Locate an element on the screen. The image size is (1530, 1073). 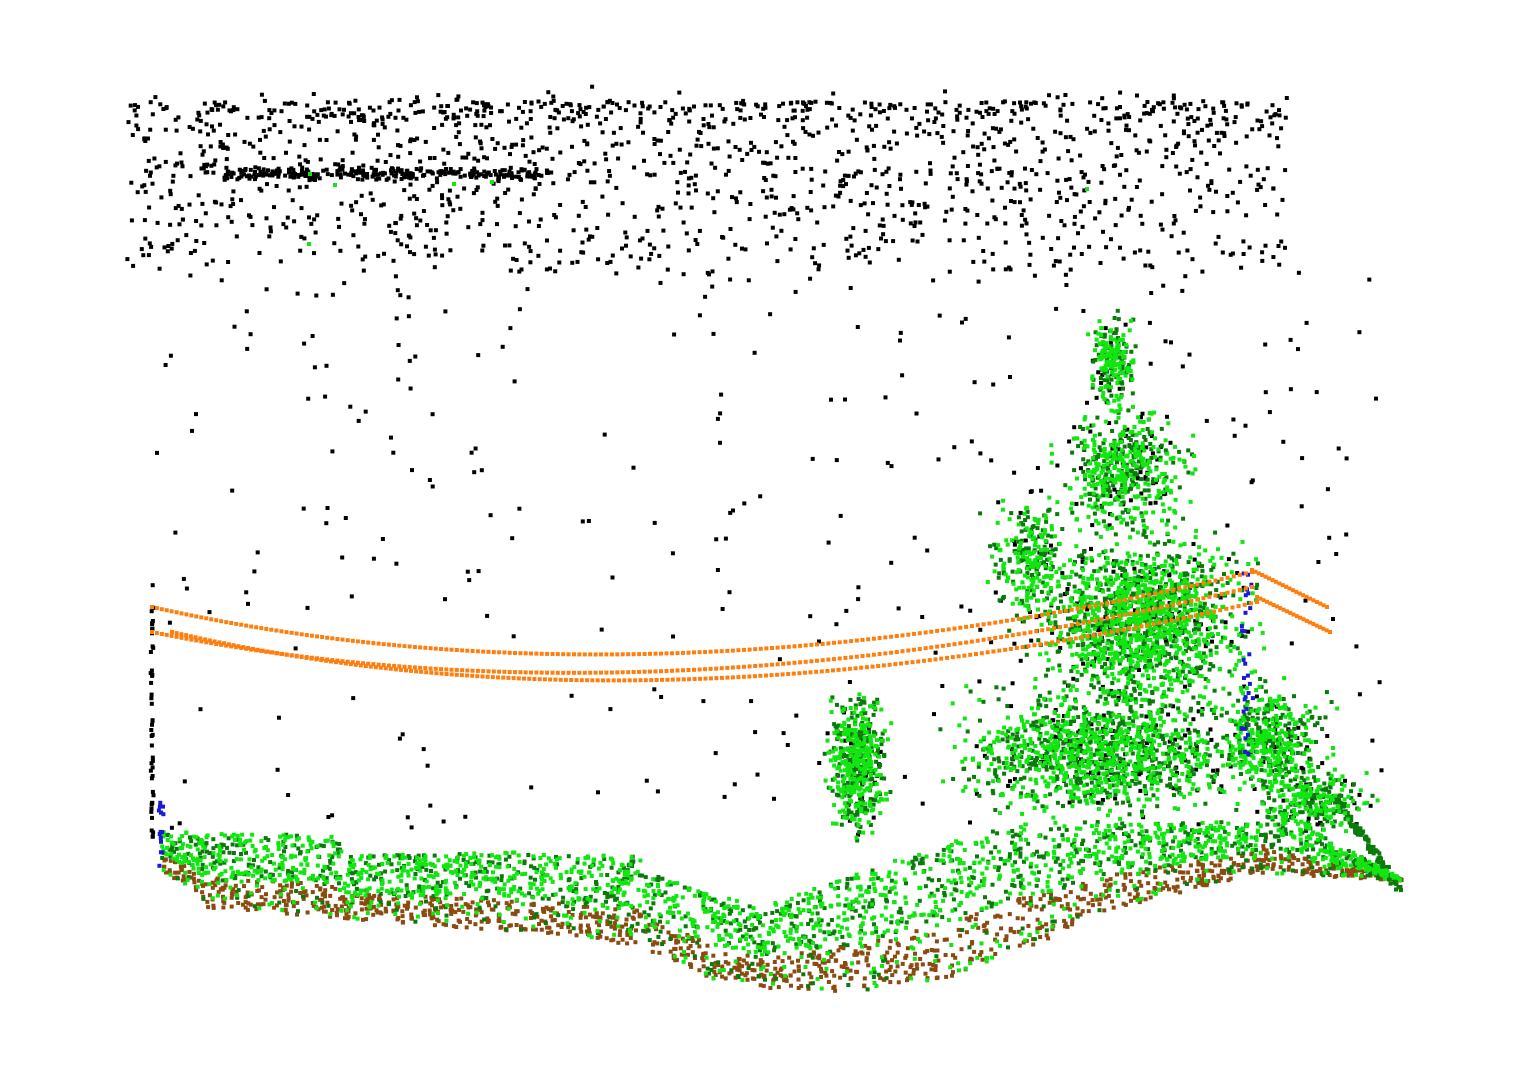
ground-points is located at coordinates (782, 918).